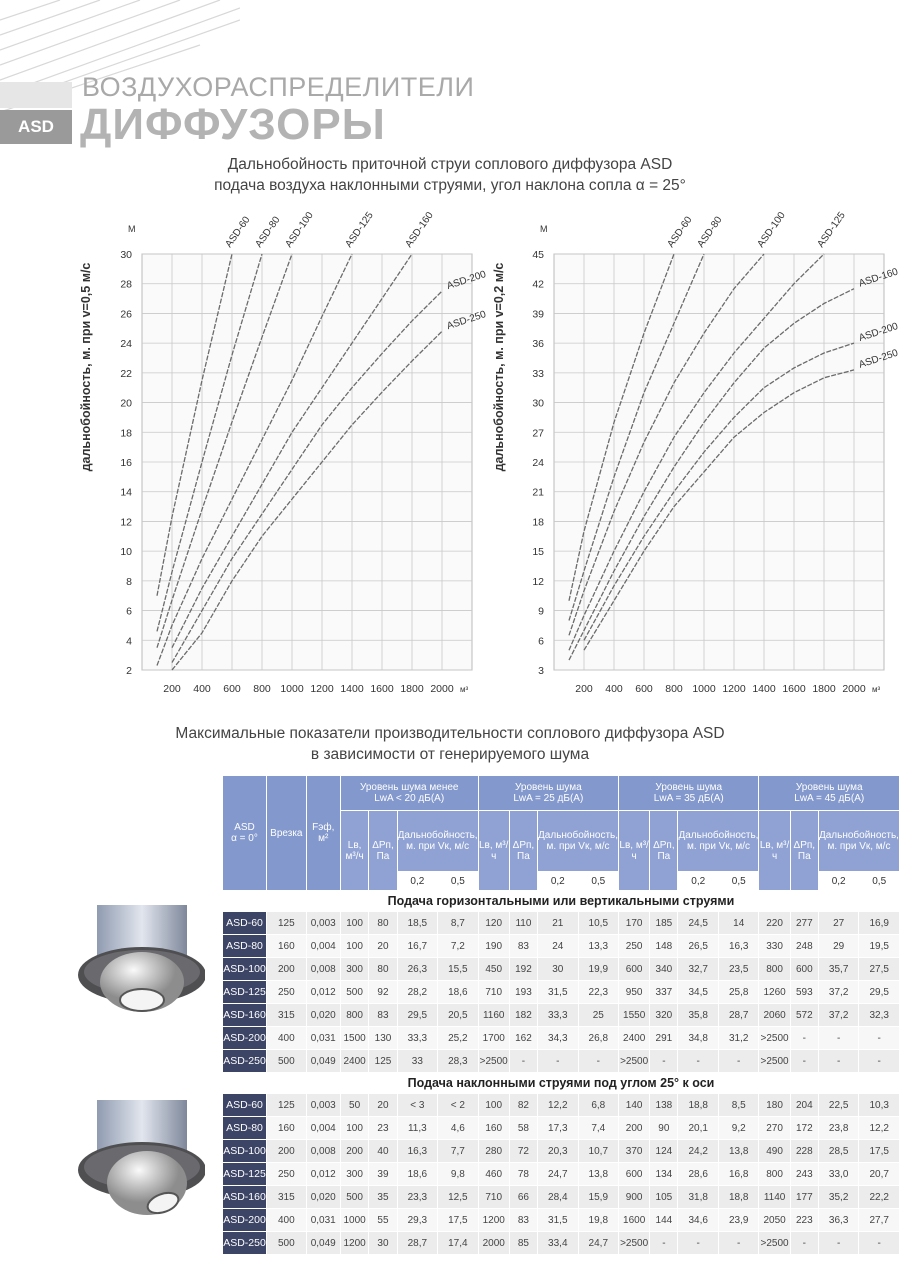  Describe the element at coordinates (493, 1197) in the screenshot. I see `table-cell: 710` at that location.